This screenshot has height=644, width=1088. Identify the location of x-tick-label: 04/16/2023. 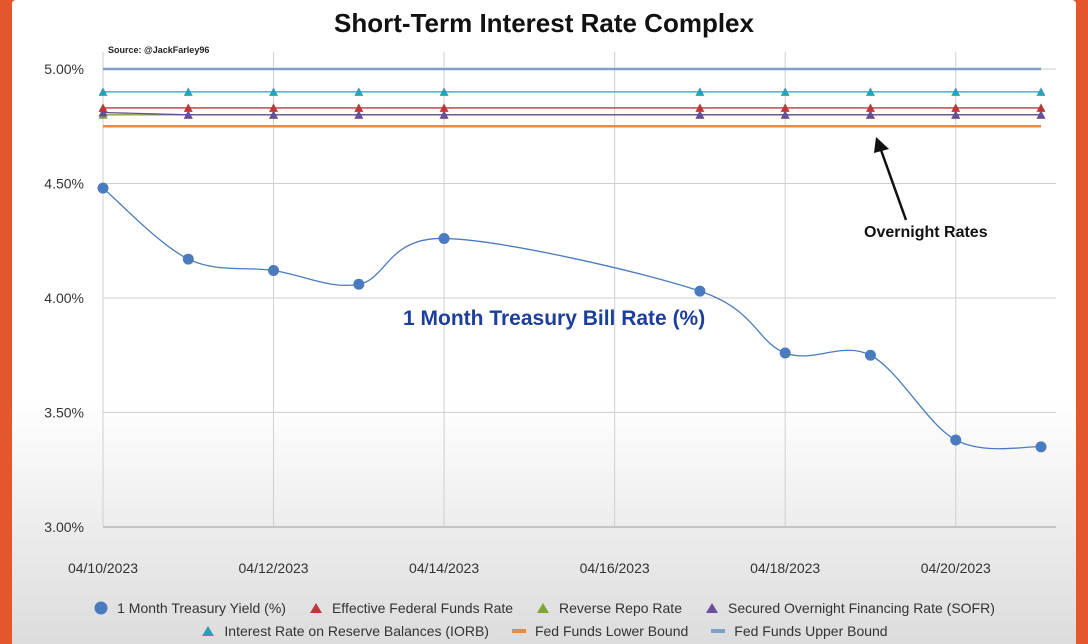
(615, 568).